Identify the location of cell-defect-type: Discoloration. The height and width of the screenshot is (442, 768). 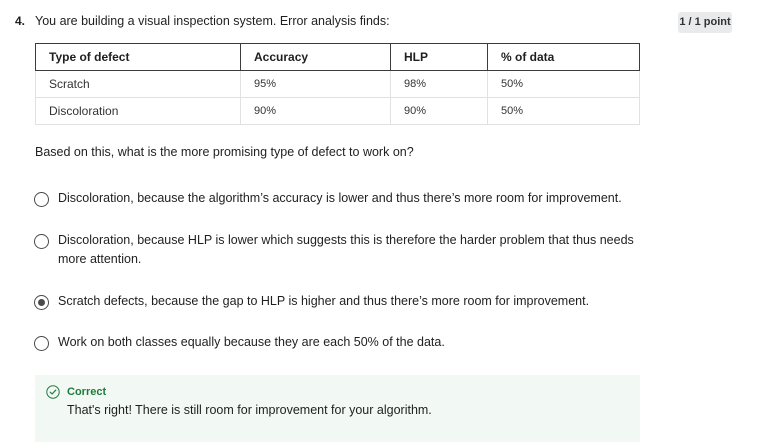
(138, 111).